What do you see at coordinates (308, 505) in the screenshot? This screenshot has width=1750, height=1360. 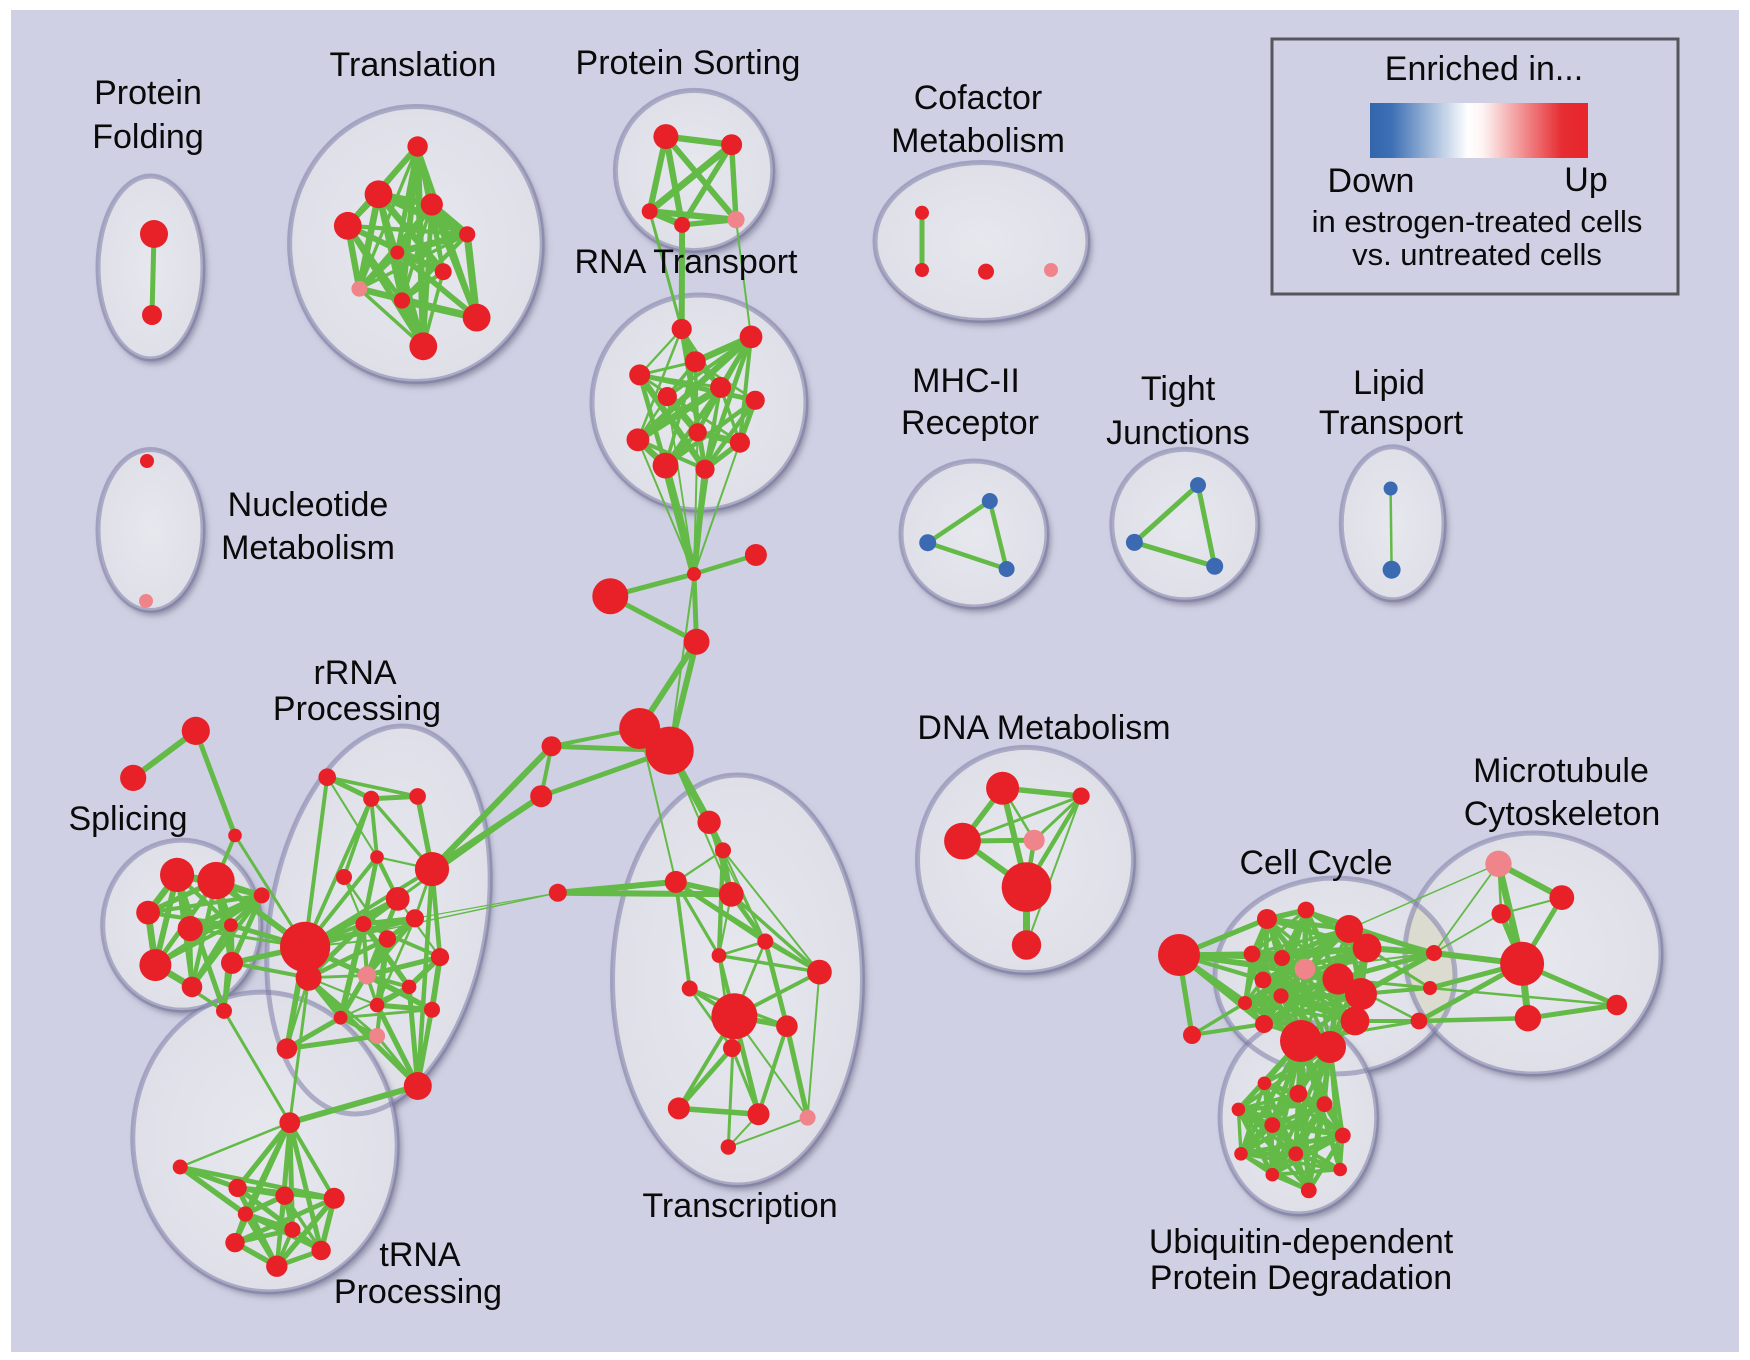 I see `svg-text: Nucleotide` at bounding box center [308, 505].